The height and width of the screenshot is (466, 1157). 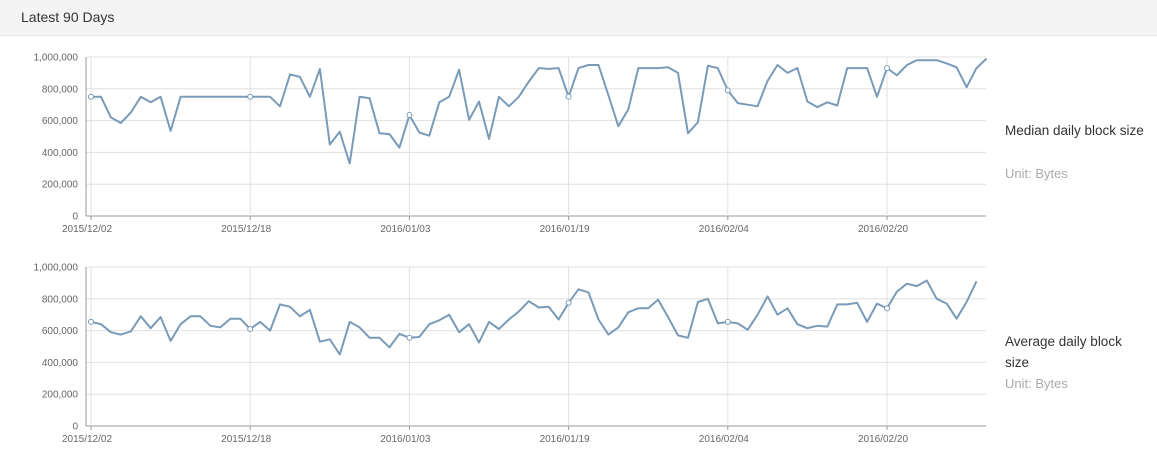 I want to click on average-xtick-label: 2015/12/02, so click(x=87, y=439).